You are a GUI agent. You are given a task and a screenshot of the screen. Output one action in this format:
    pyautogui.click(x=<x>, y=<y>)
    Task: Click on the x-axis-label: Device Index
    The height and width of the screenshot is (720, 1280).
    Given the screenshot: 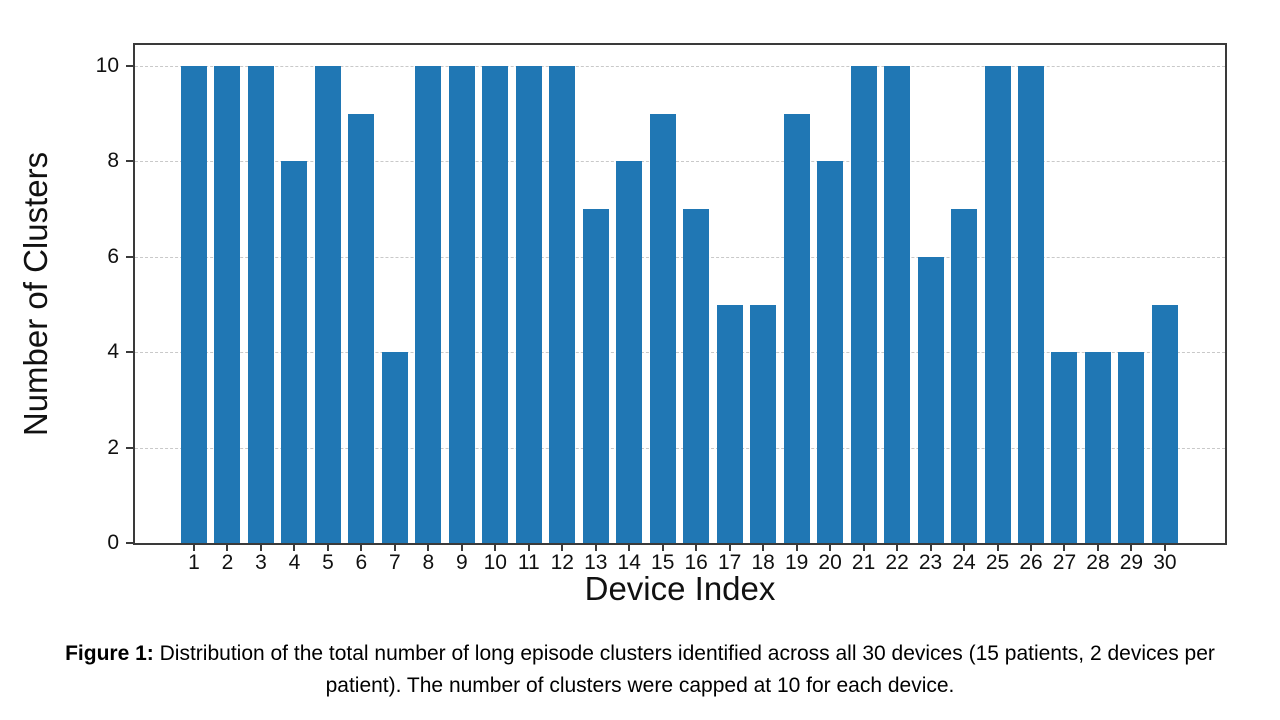 What is the action you would take?
    pyautogui.click(x=640, y=589)
    